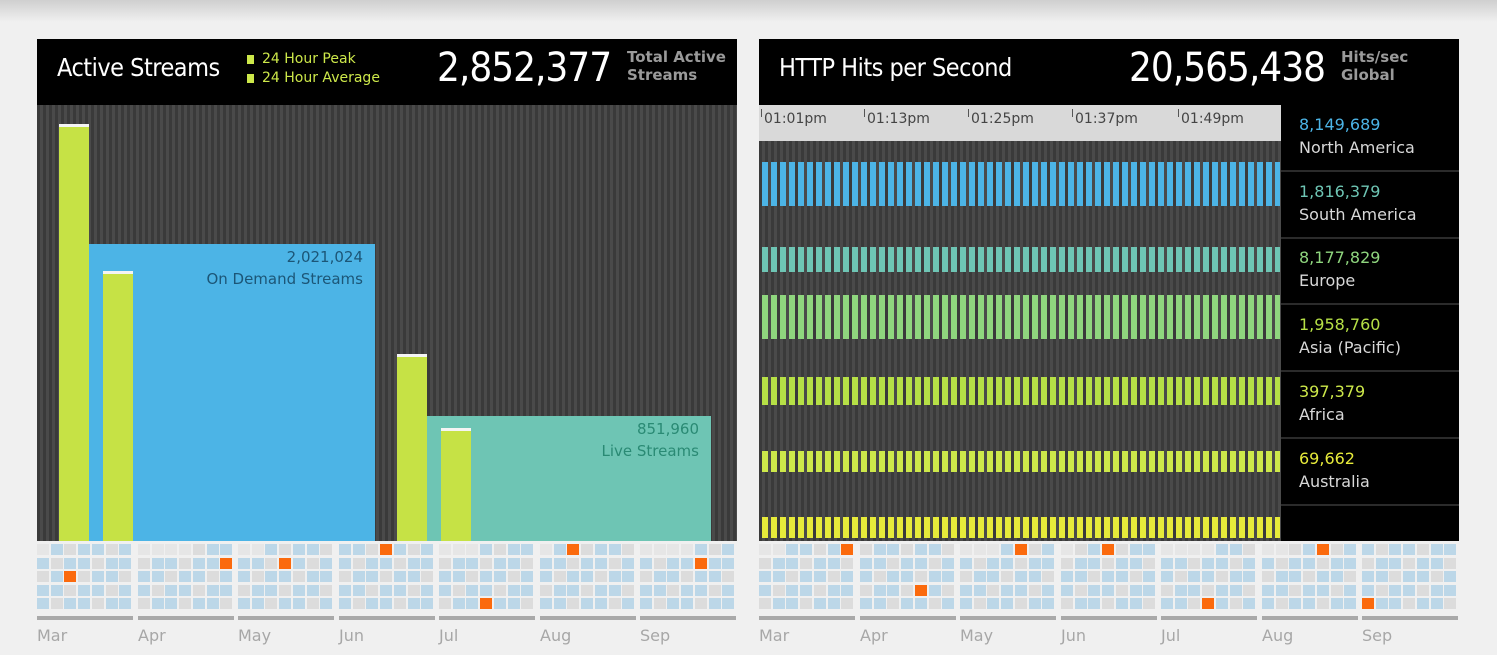 This screenshot has width=1497, height=655. Describe the element at coordinates (1368, 75) in the screenshot. I see `caption-line: Global` at that location.